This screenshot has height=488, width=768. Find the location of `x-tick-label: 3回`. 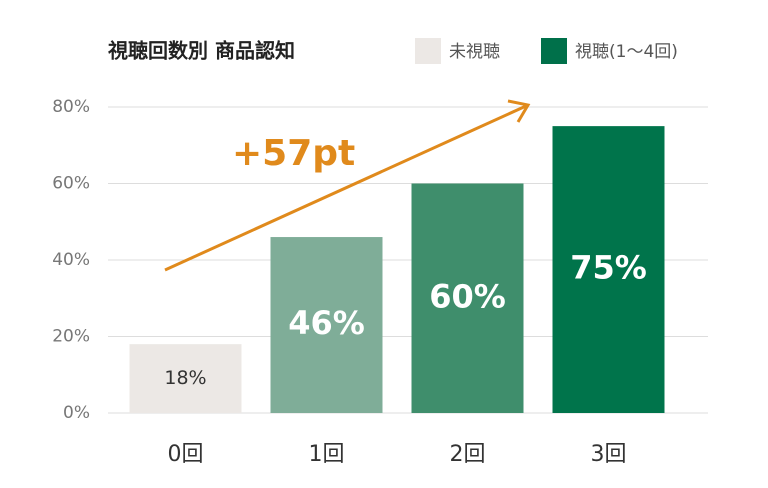

x-tick-label: 3回 is located at coordinates (609, 454).